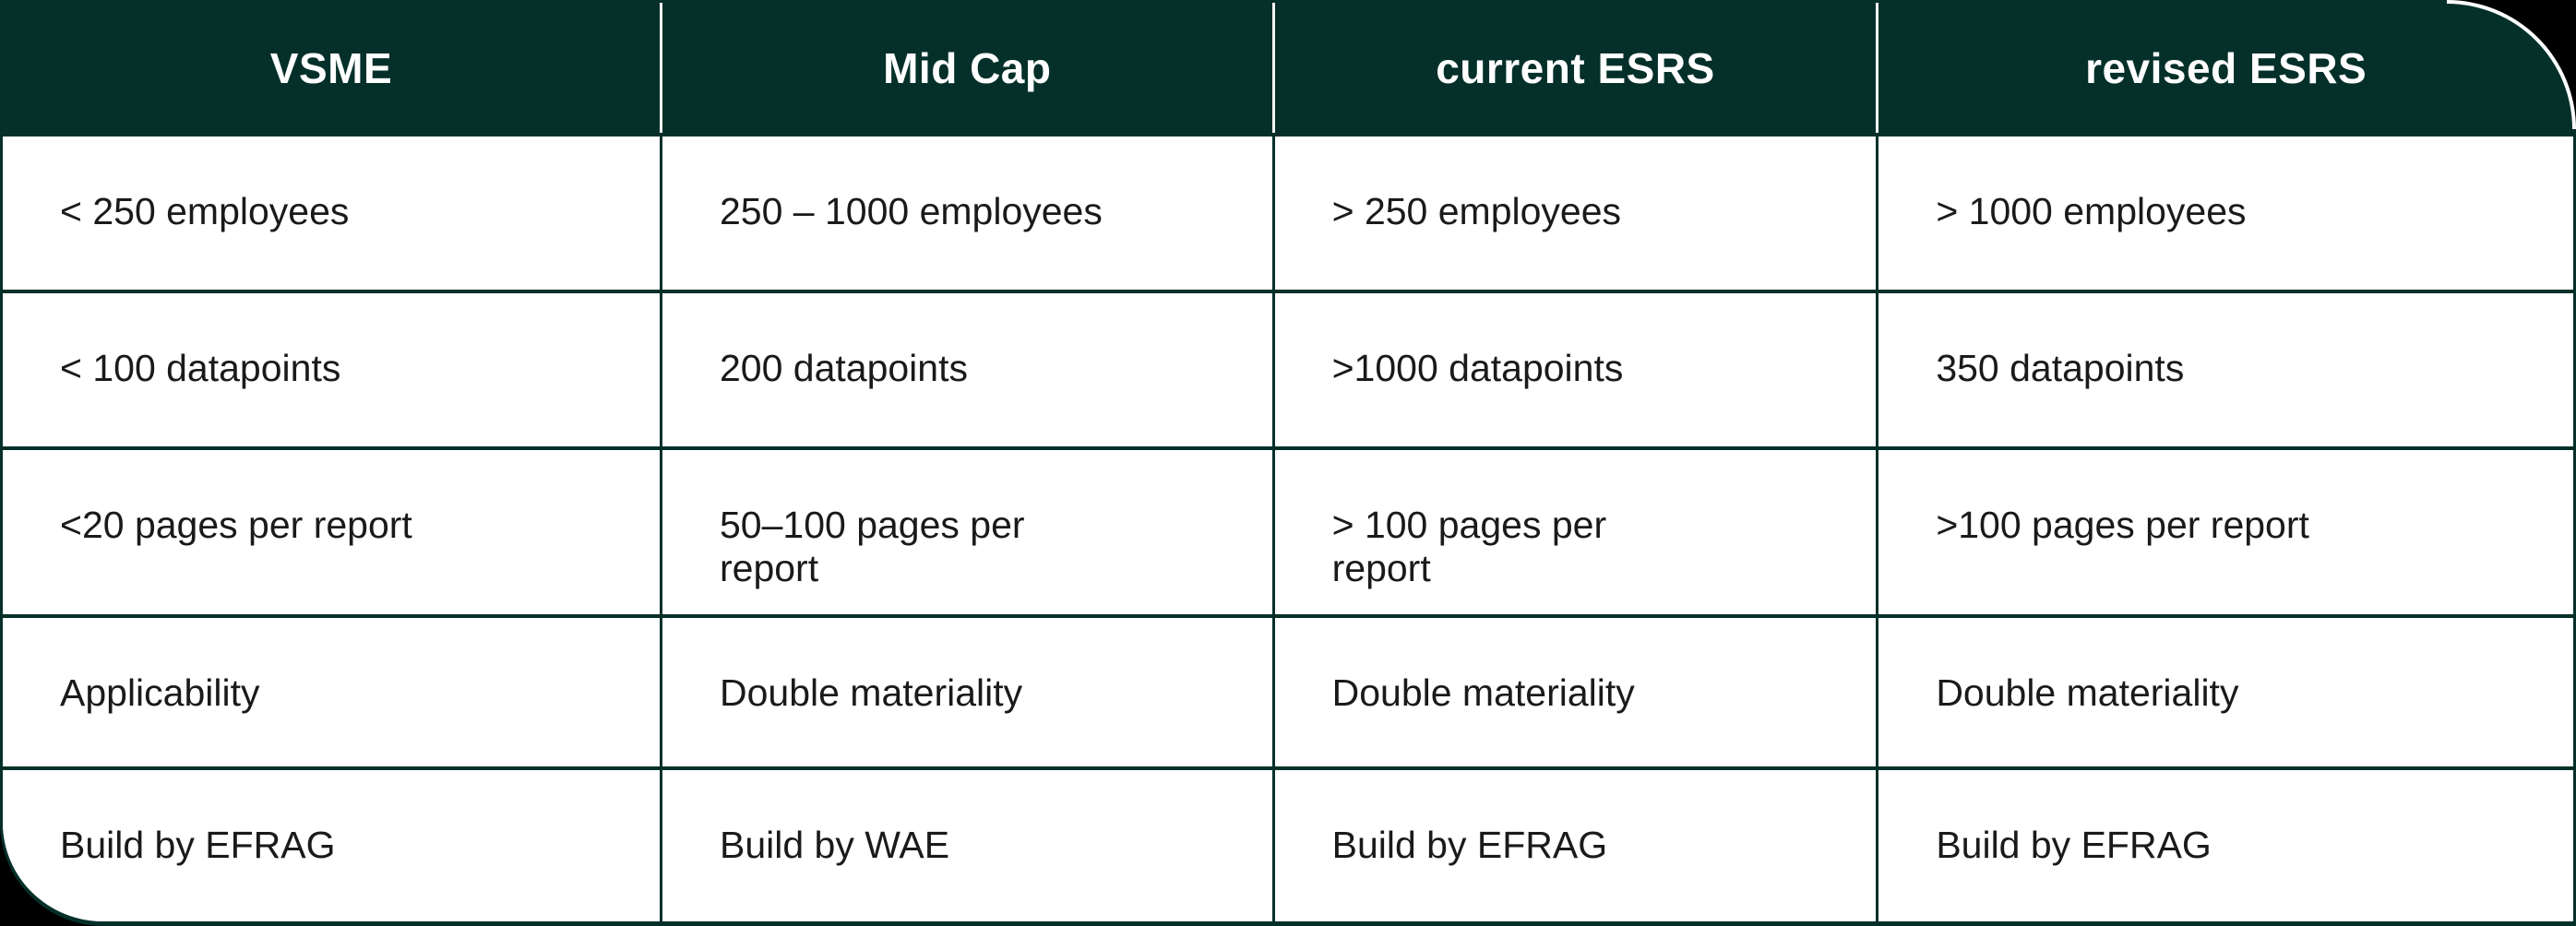  What do you see at coordinates (332, 369) in the screenshot?
I see `cell-vsme-datapoints: < 100 datapoints` at bounding box center [332, 369].